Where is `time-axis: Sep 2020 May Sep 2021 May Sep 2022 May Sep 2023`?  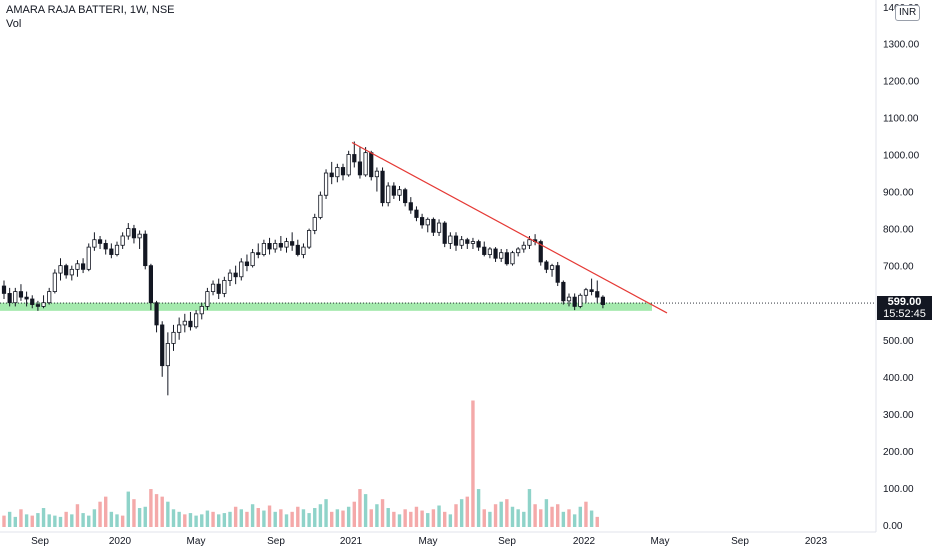
time-axis: Sep 2020 May Sep 2021 May Sep 2022 May Sep 2023 is located at coordinates (429, 541).